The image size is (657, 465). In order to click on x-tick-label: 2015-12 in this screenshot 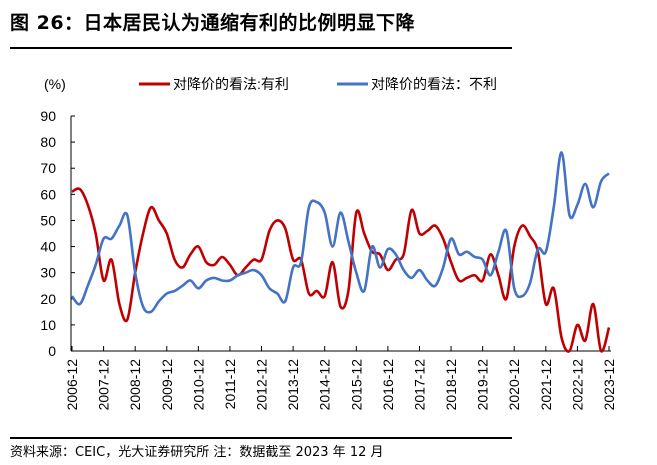, I will do `click(356, 385)`.